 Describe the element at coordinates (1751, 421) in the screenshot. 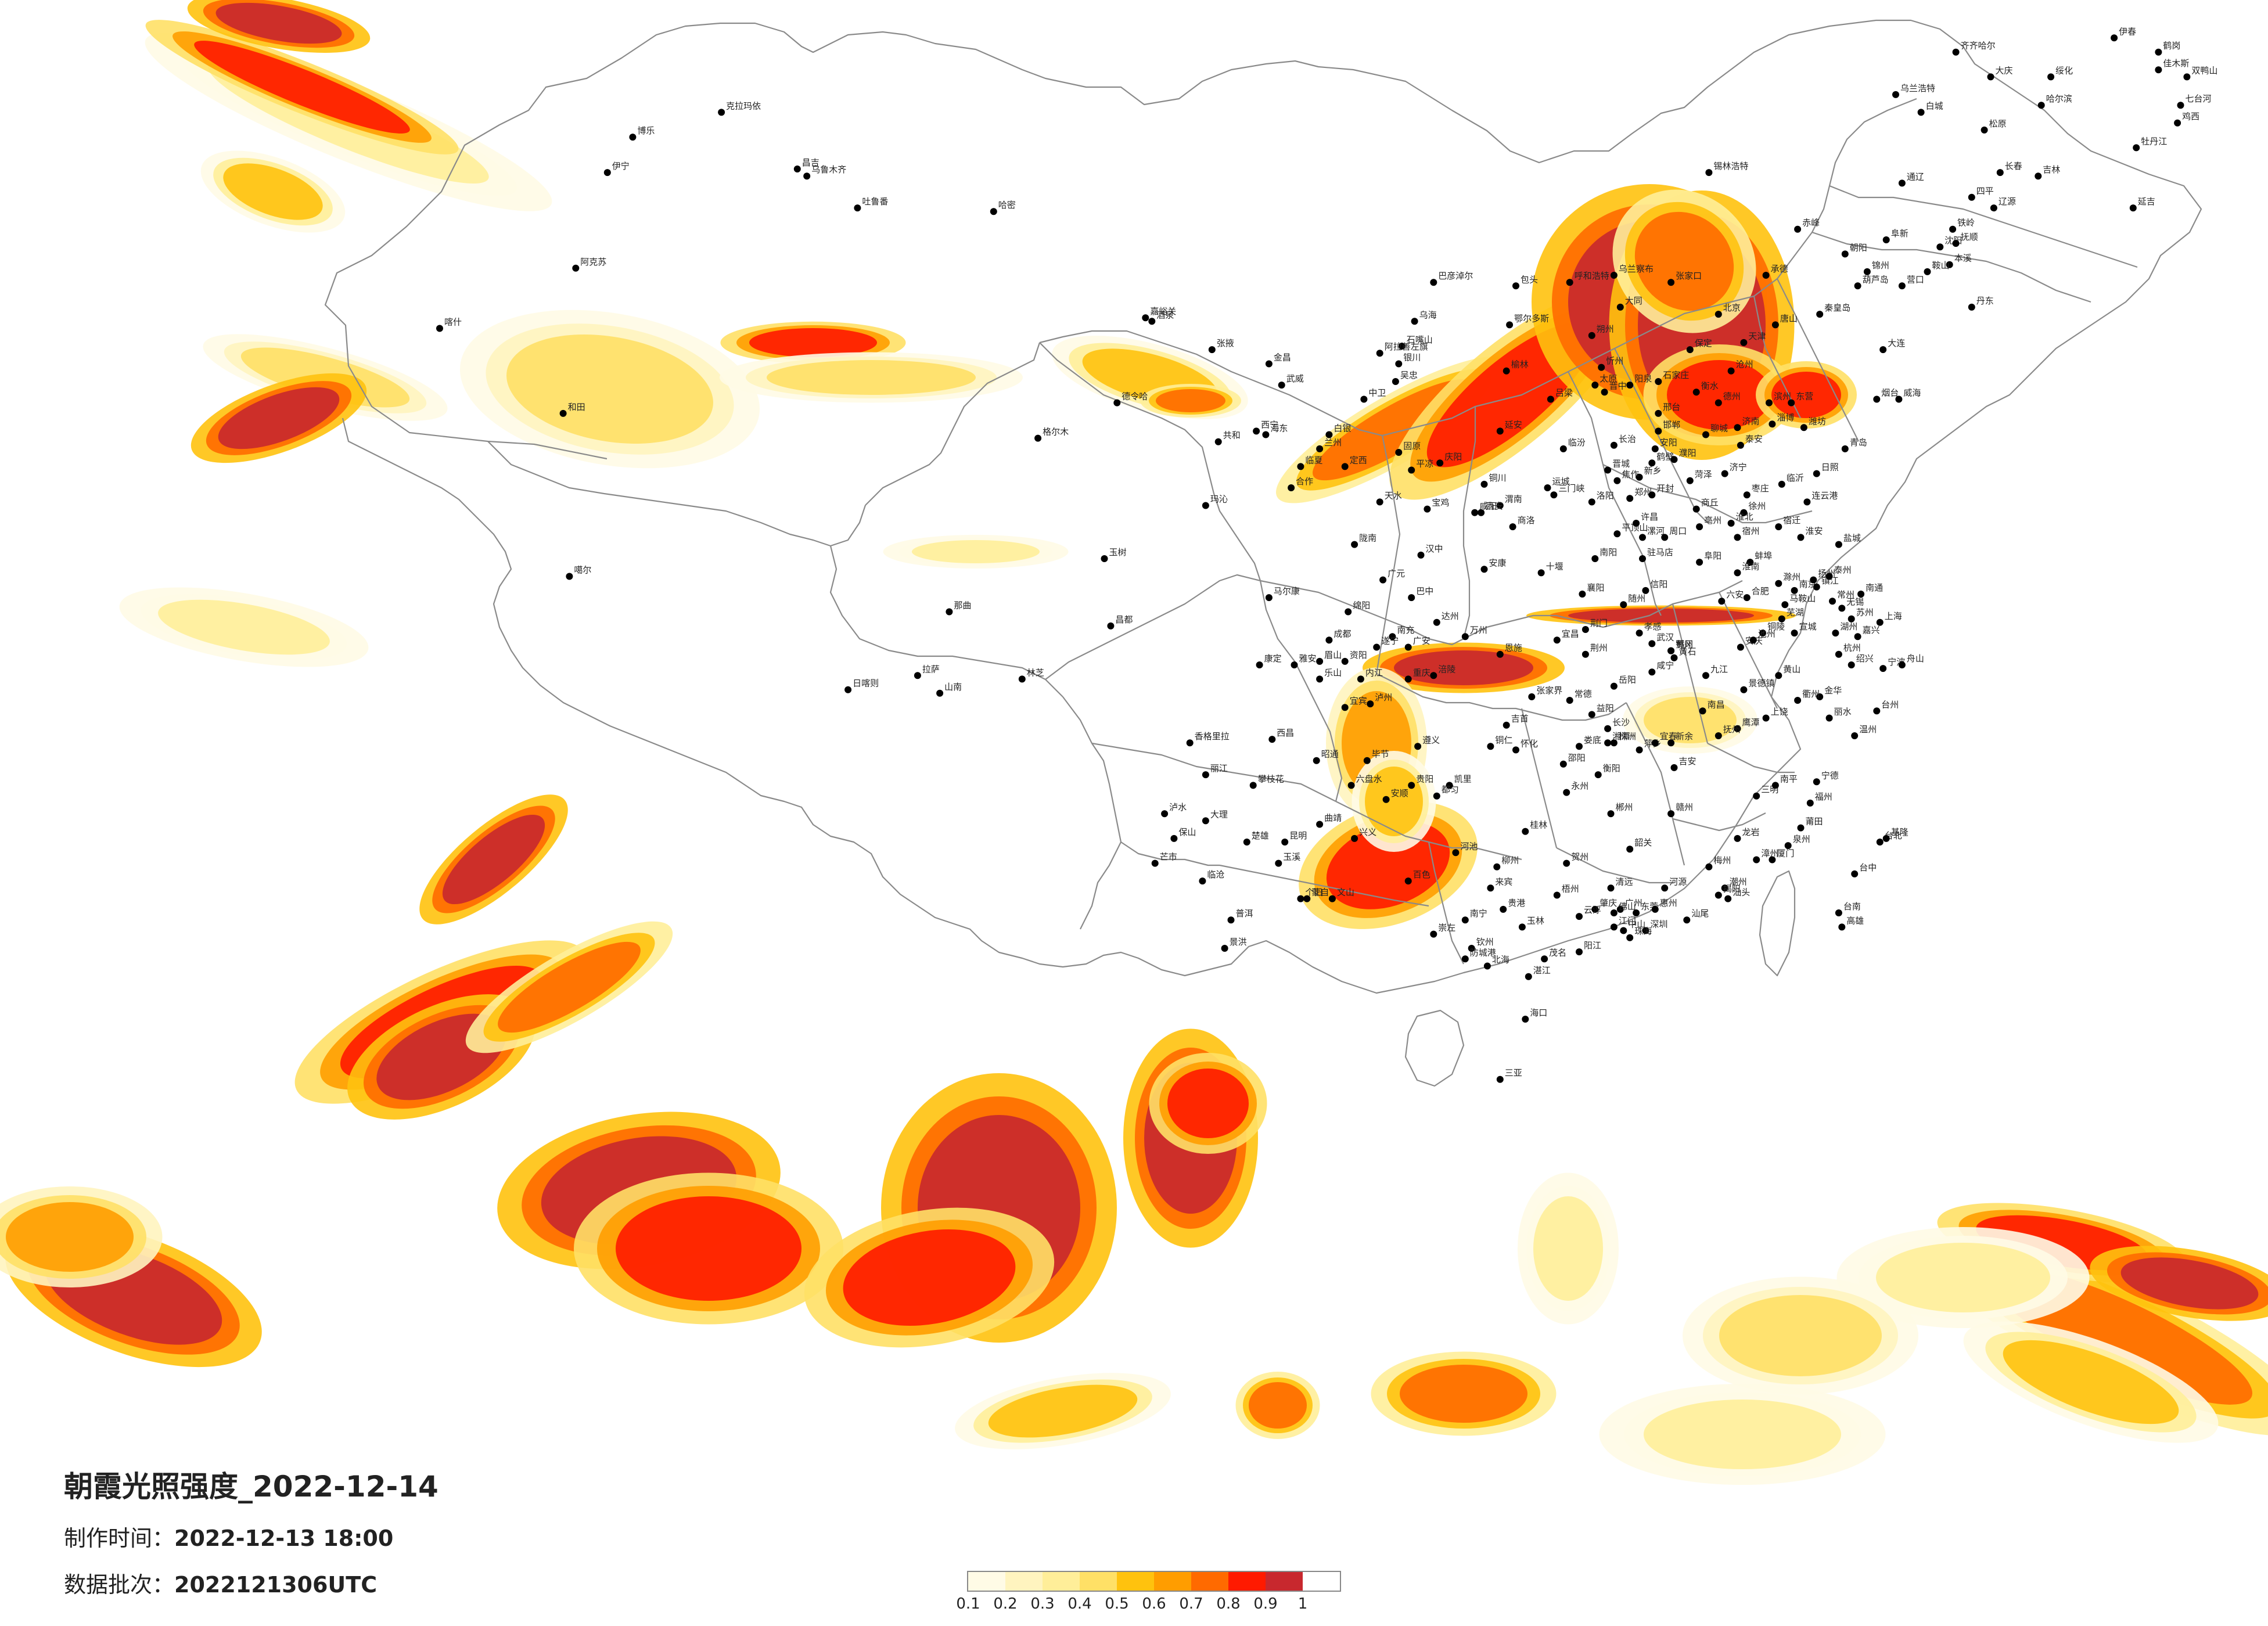

I see `city-label: 济南` at that location.